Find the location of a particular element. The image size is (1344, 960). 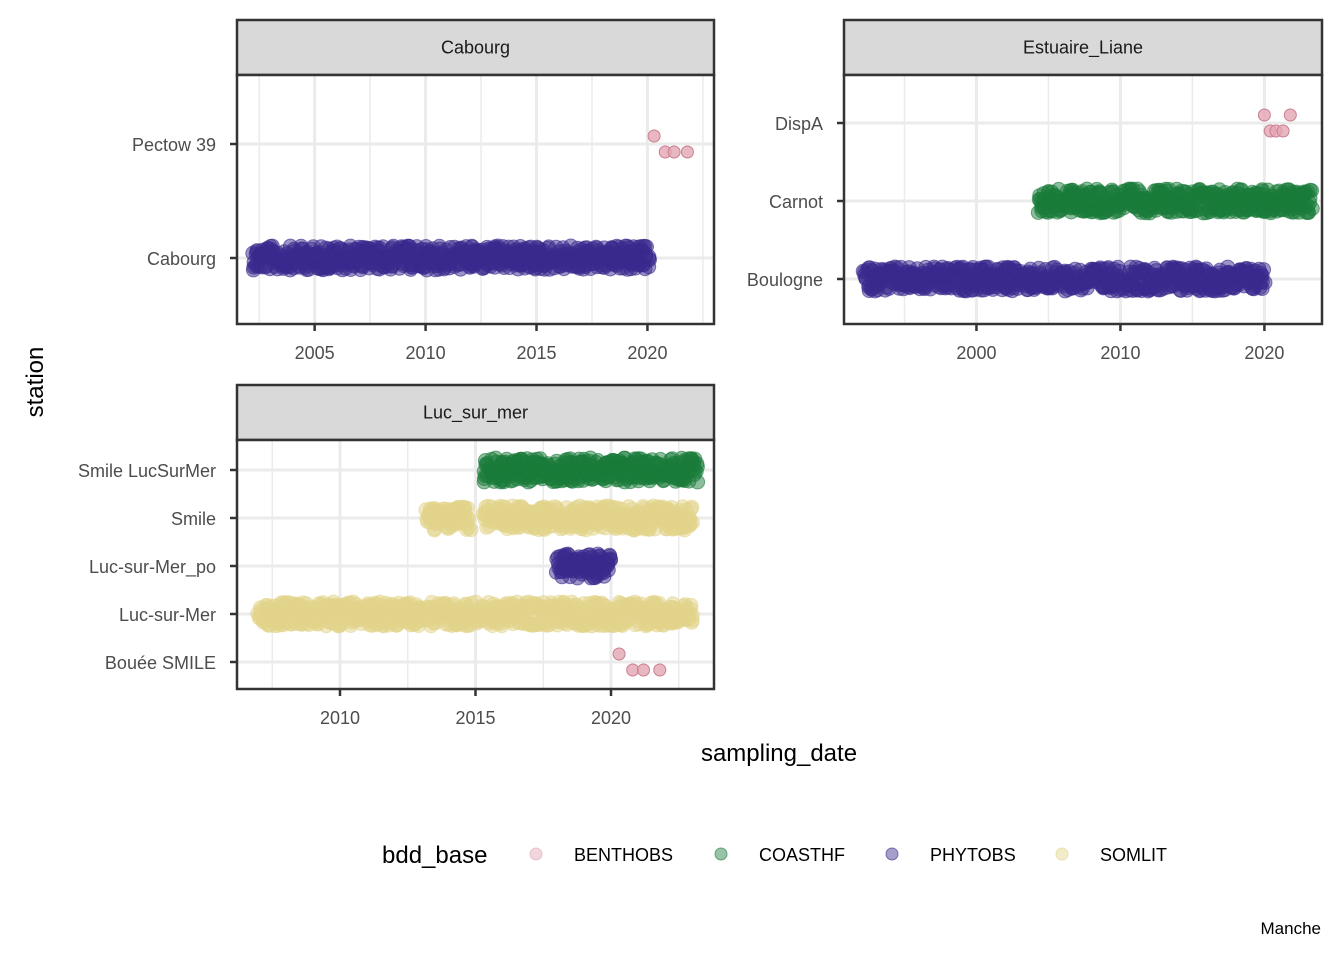

panel-background is located at coordinates (475, 199).